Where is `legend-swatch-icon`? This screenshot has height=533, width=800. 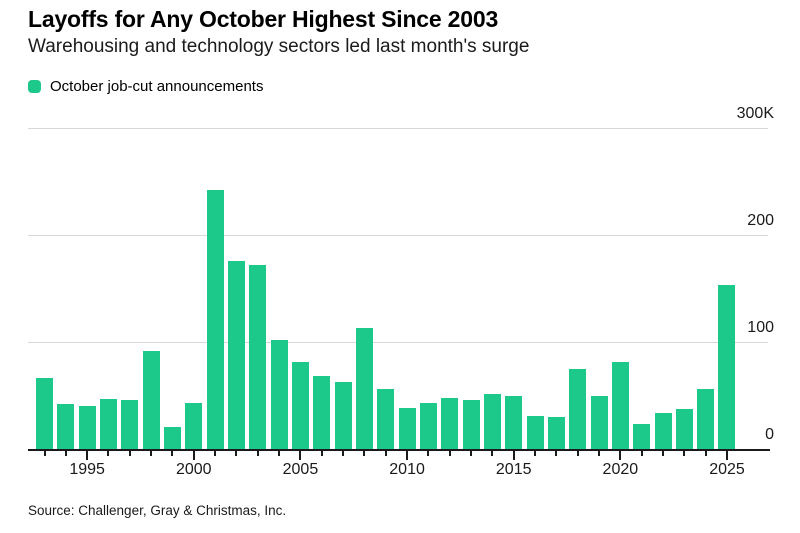 legend-swatch-icon is located at coordinates (34, 86).